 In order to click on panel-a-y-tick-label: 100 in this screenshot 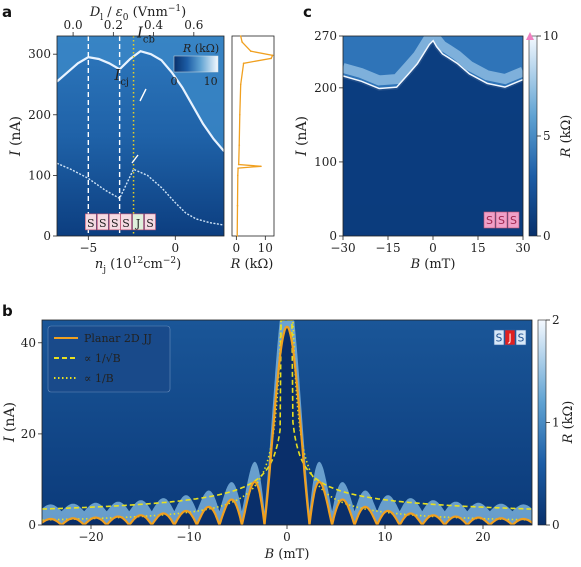, I will do `click(39, 175)`.